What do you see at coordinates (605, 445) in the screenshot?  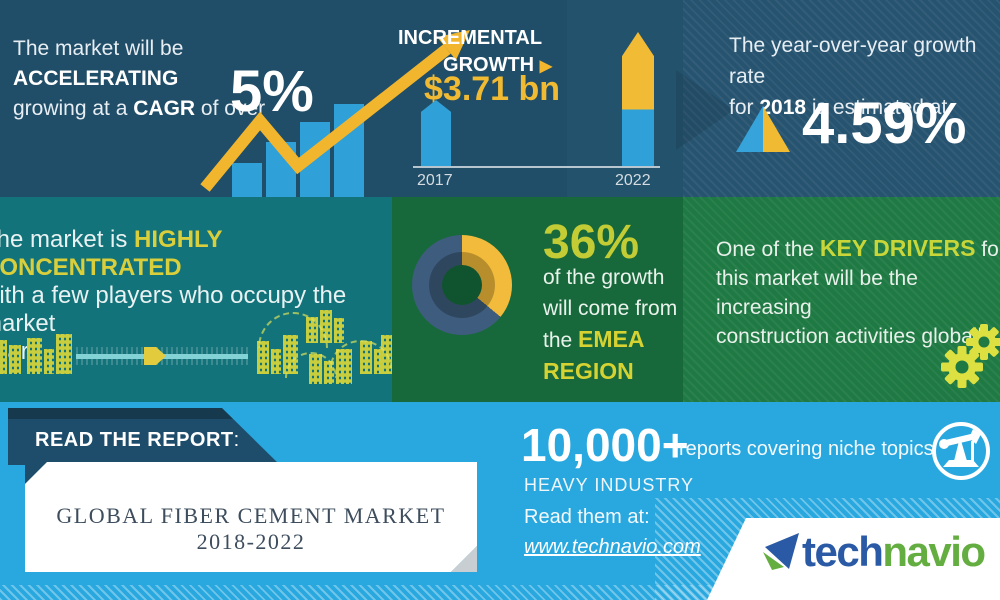 I see `report-count: 10,000+` at bounding box center [605, 445].